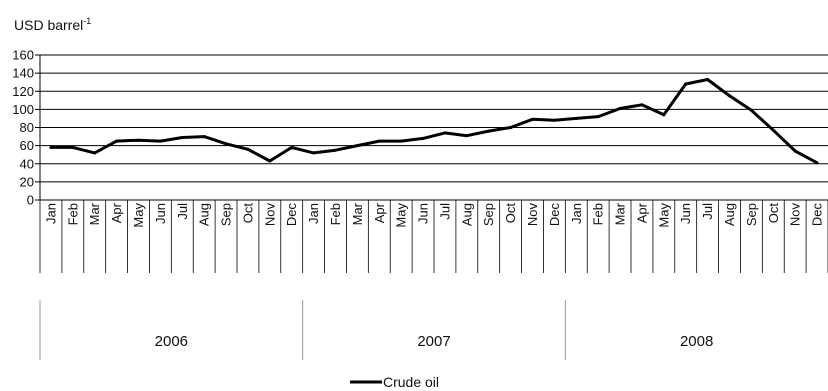  Describe the element at coordinates (27, 145) in the screenshot. I see `y-tick-label: 60` at that location.